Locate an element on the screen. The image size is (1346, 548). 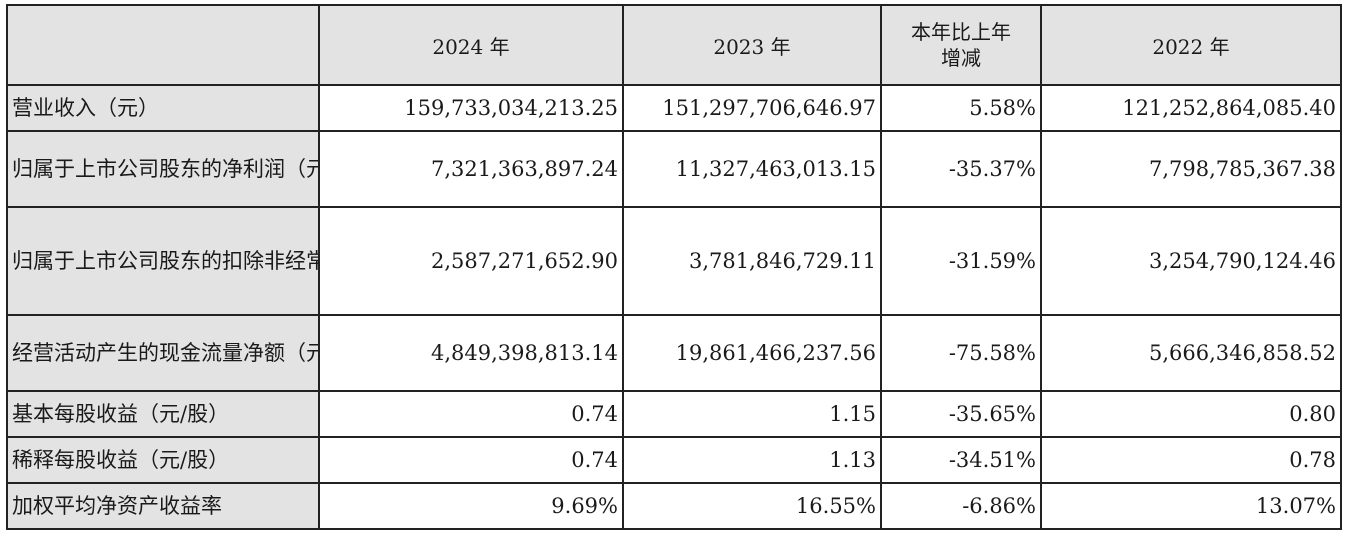
row-label: 归属于上市公司股东的净利润（元） is located at coordinates (163, 169).